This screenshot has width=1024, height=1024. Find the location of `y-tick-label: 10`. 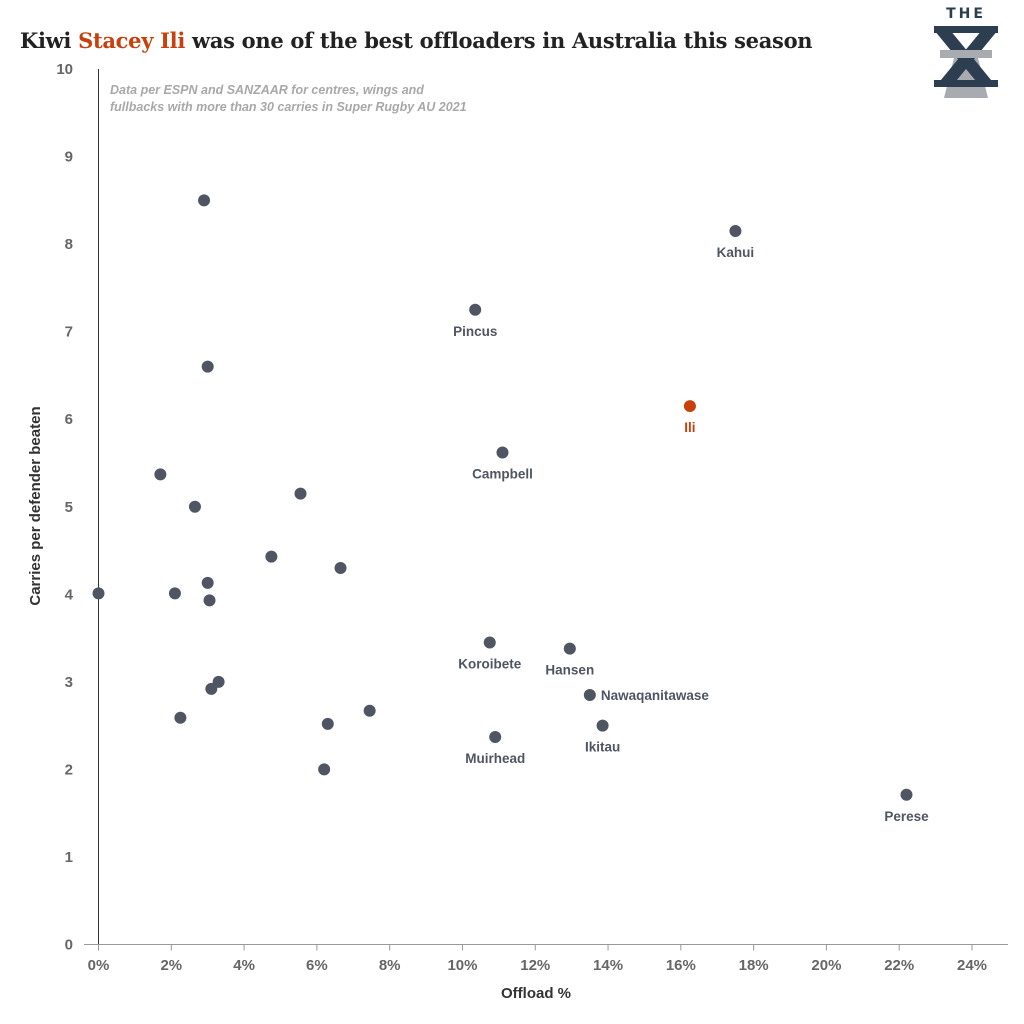

y-tick-label: 10 is located at coordinates (64, 69).